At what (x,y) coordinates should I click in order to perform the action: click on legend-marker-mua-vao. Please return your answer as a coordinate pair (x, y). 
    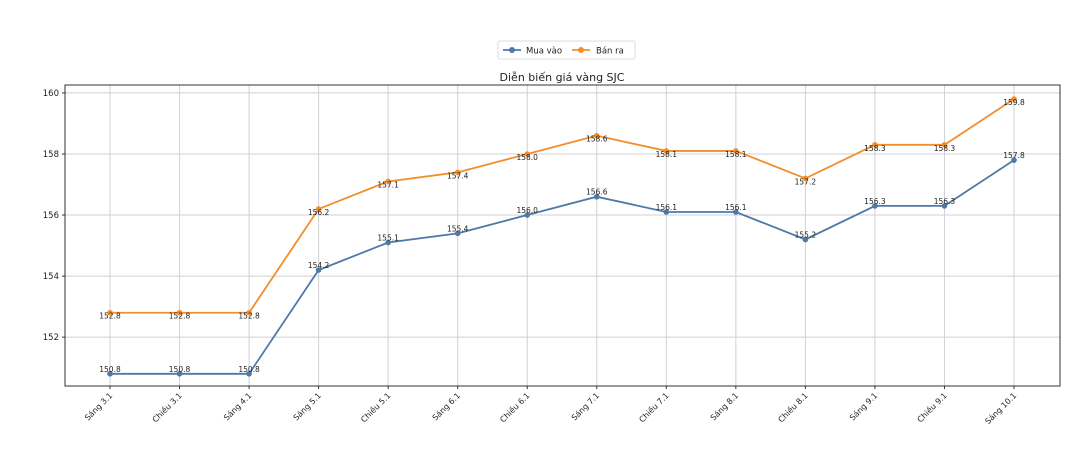
    Looking at the image, I should click on (512, 50).